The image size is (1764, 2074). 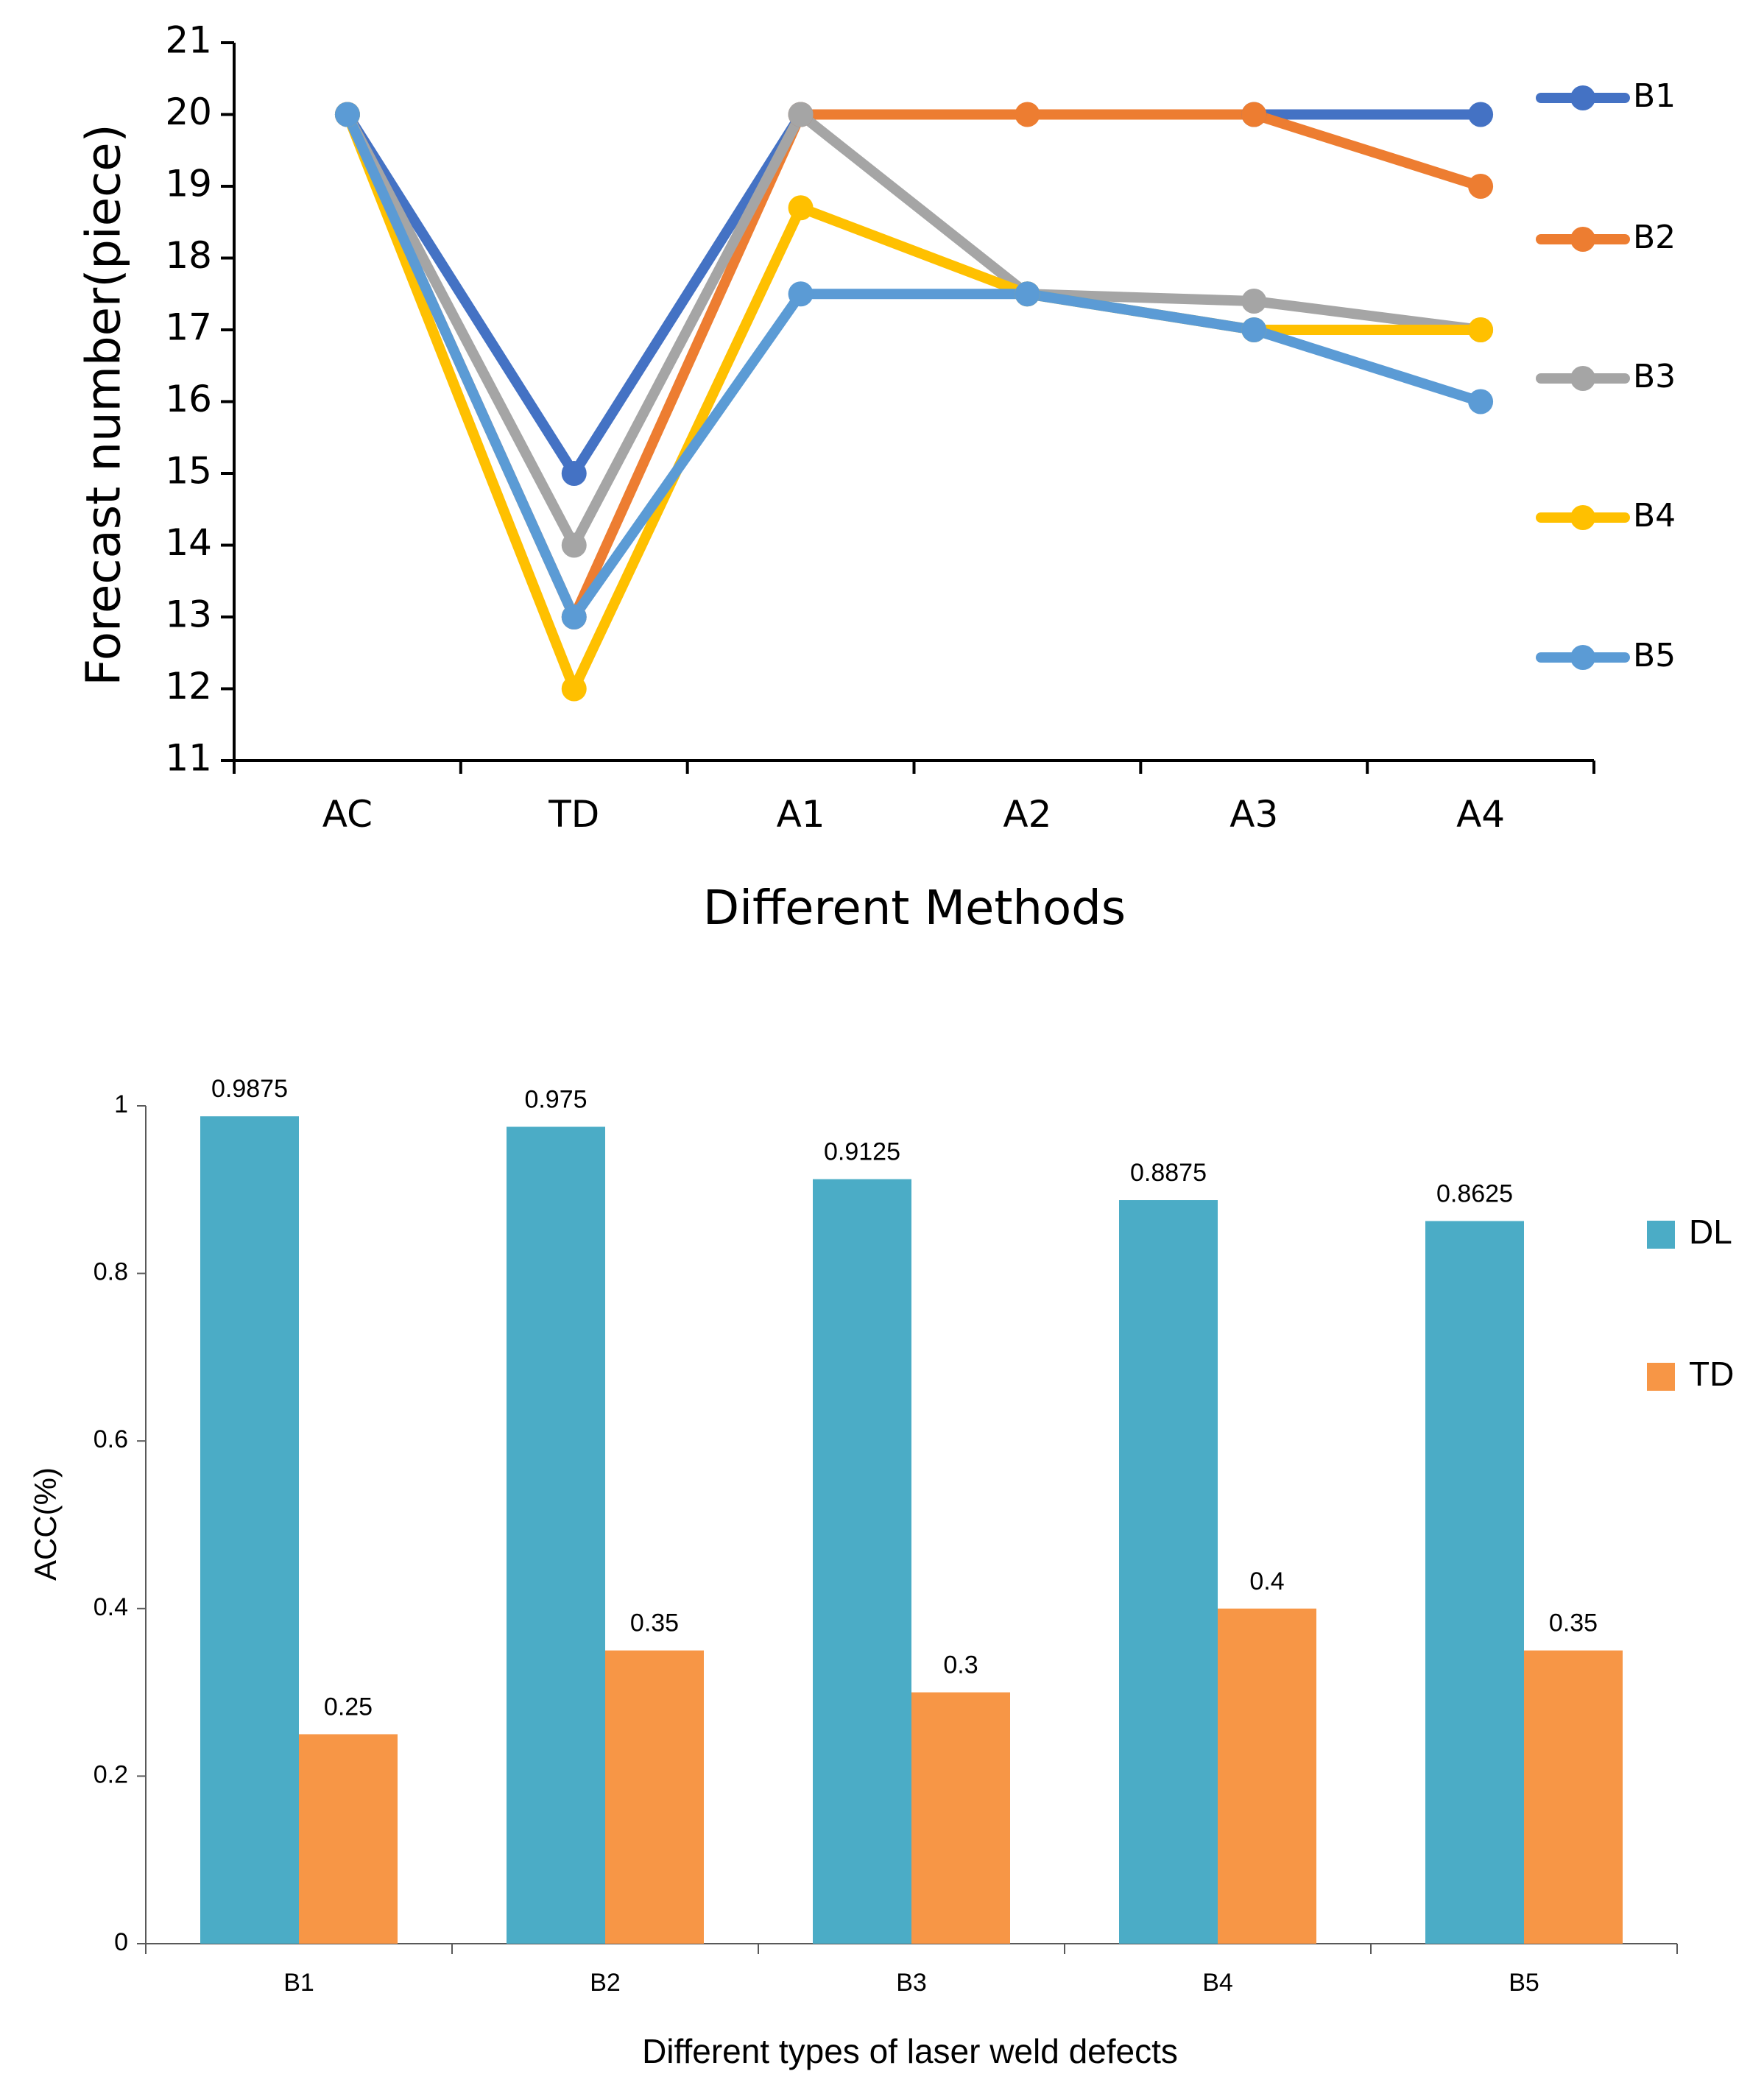 What do you see at coordinates (1655, 237) in the screenshot?
I see `legend-label: B2` at bounding box center [1655, 237].